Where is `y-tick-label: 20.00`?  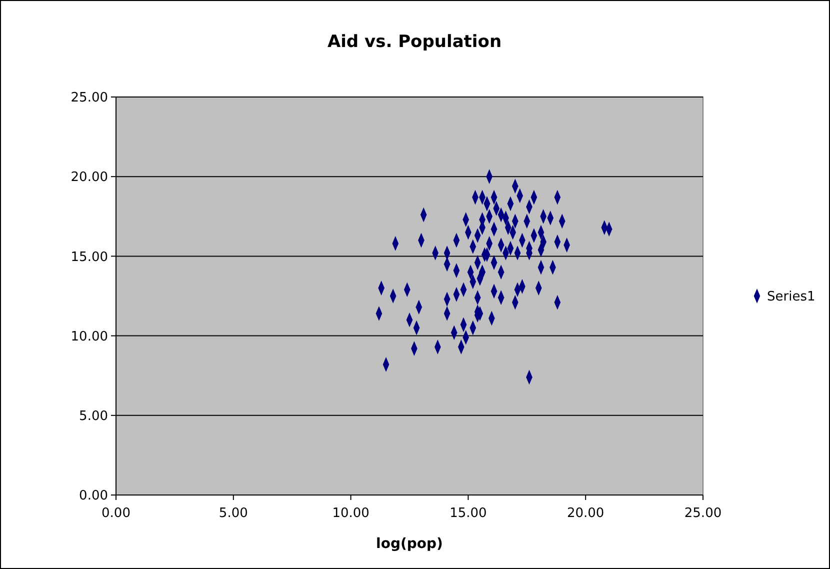
y-tick-label: 20.00 is located at coordinates (89, 178).